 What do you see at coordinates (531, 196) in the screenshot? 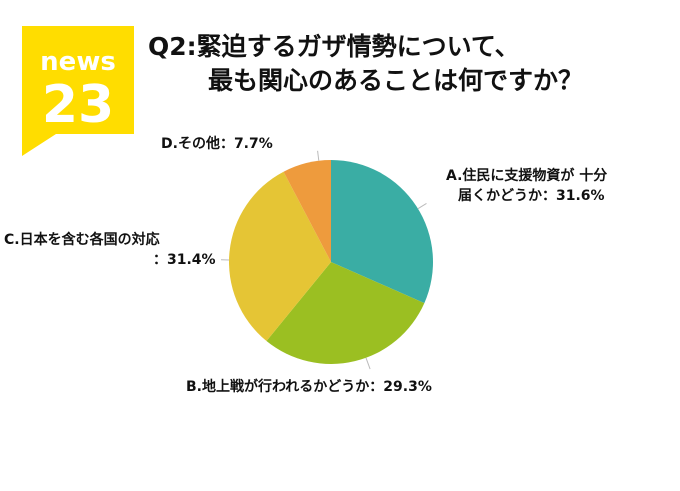
I see `label-a-line-2: 届くかどうか：31.6%` at bounding box center [531, 196].